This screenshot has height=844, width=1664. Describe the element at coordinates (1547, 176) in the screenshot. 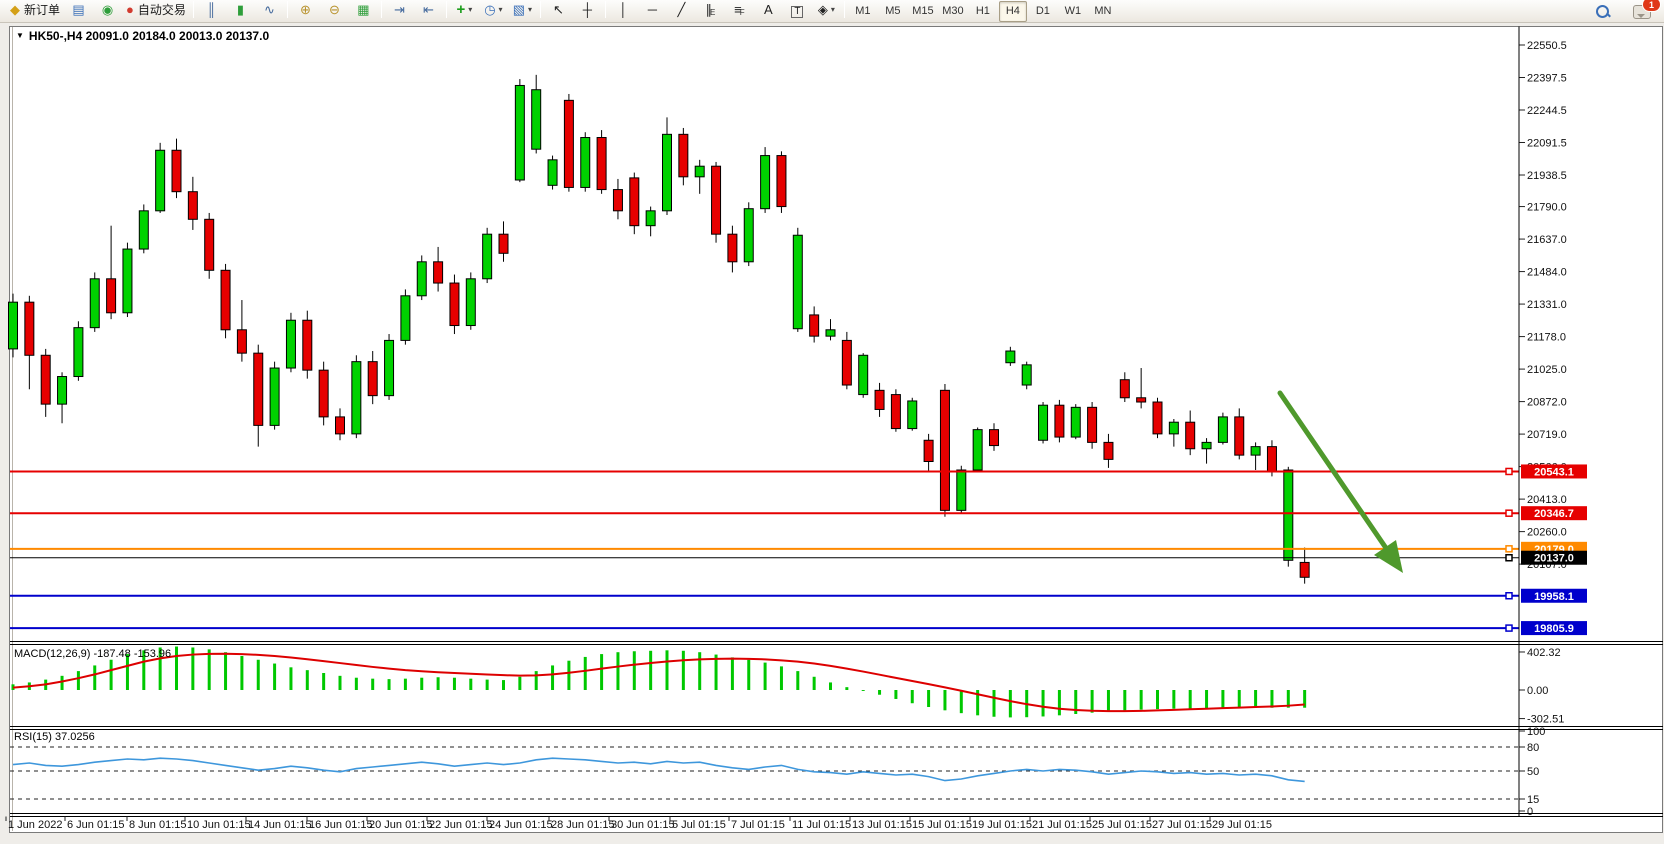

I see `price-axis-tick-label: 21938.5` at that location.